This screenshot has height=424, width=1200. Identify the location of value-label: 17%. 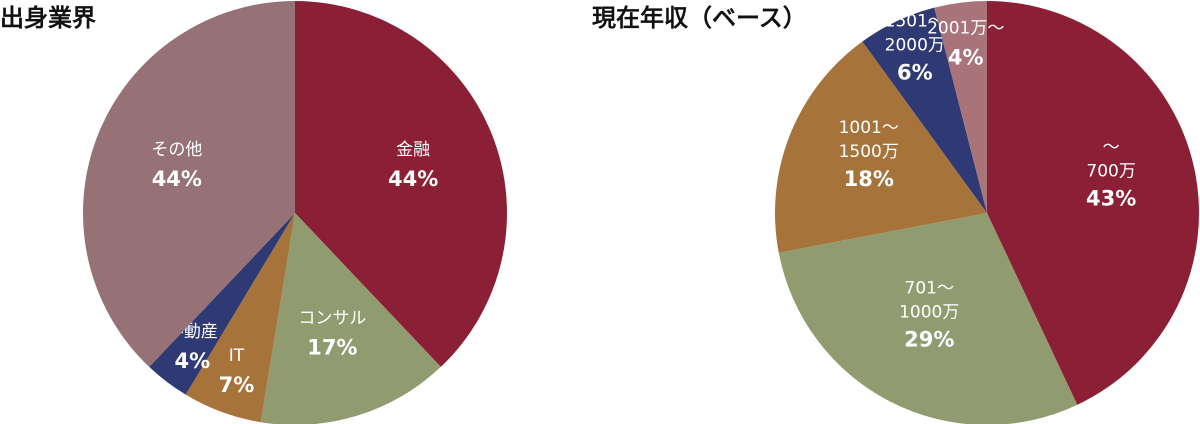
(332, 348).